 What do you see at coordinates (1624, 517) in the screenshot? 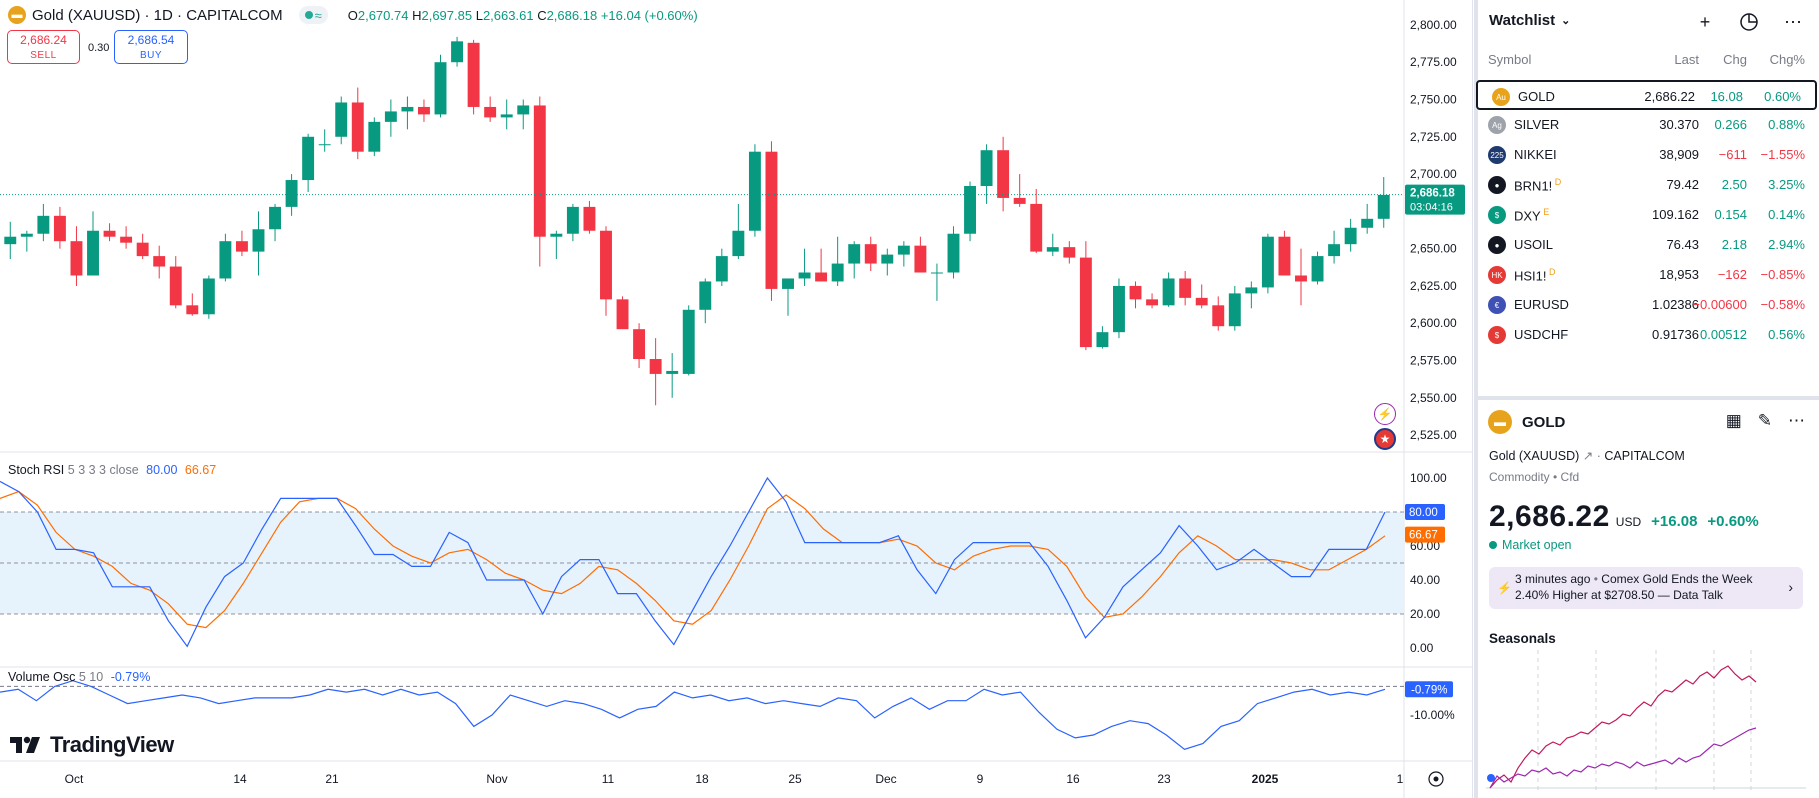
I see `details-price: 2,686.22 USD +16.08 +0.60%` at bounding box center [1624, 517].